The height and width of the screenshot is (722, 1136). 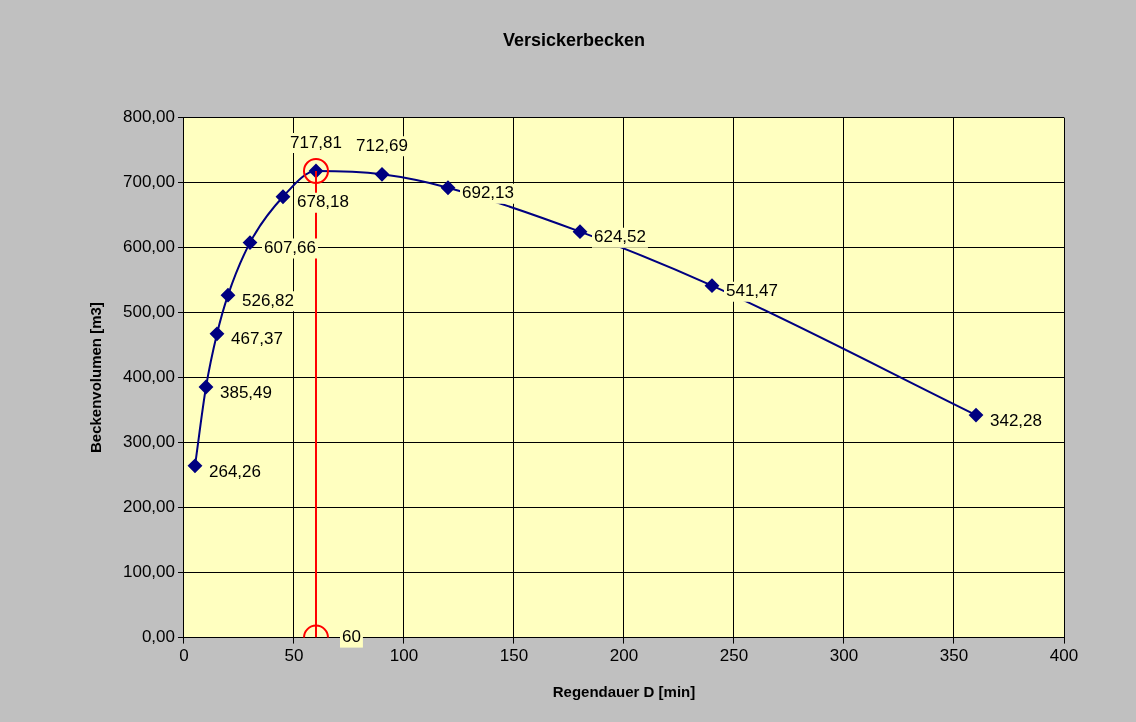 What do you see at coordinates (404, 656) in the screenshot?
I see `x-tick-label: 100` at bounding box center [404, 656].